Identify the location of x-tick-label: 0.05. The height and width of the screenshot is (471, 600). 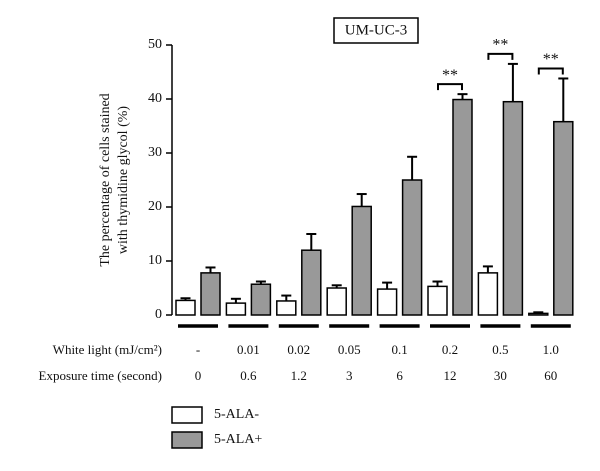
(349, 349).